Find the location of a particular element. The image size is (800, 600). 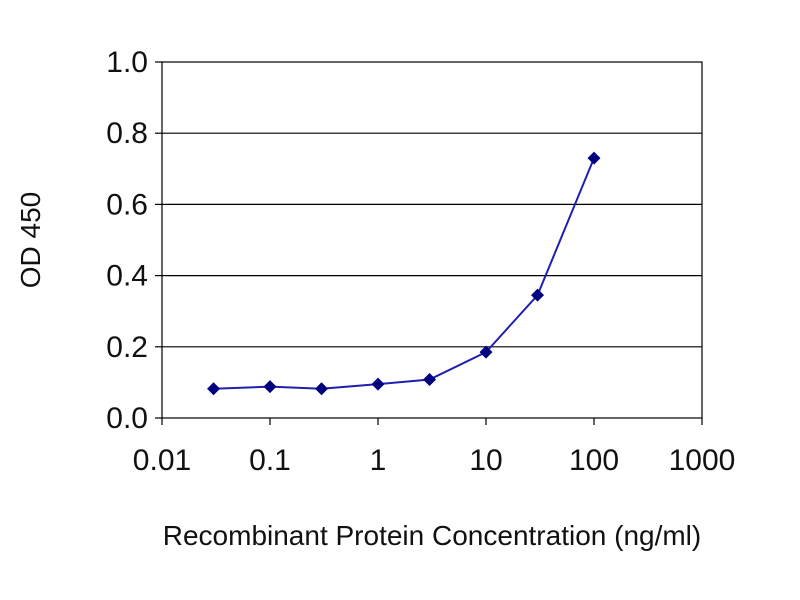

y-tick-label: 0.6 is located at coordinates (127, 204).